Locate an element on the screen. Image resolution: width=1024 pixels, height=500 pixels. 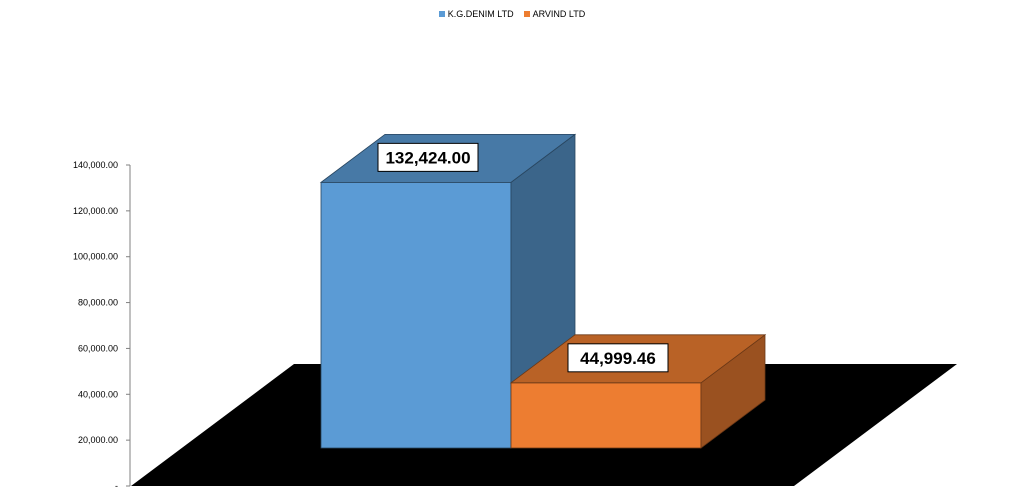
y-tick-label: 100,000.00 is located at coordinates (95, 257).